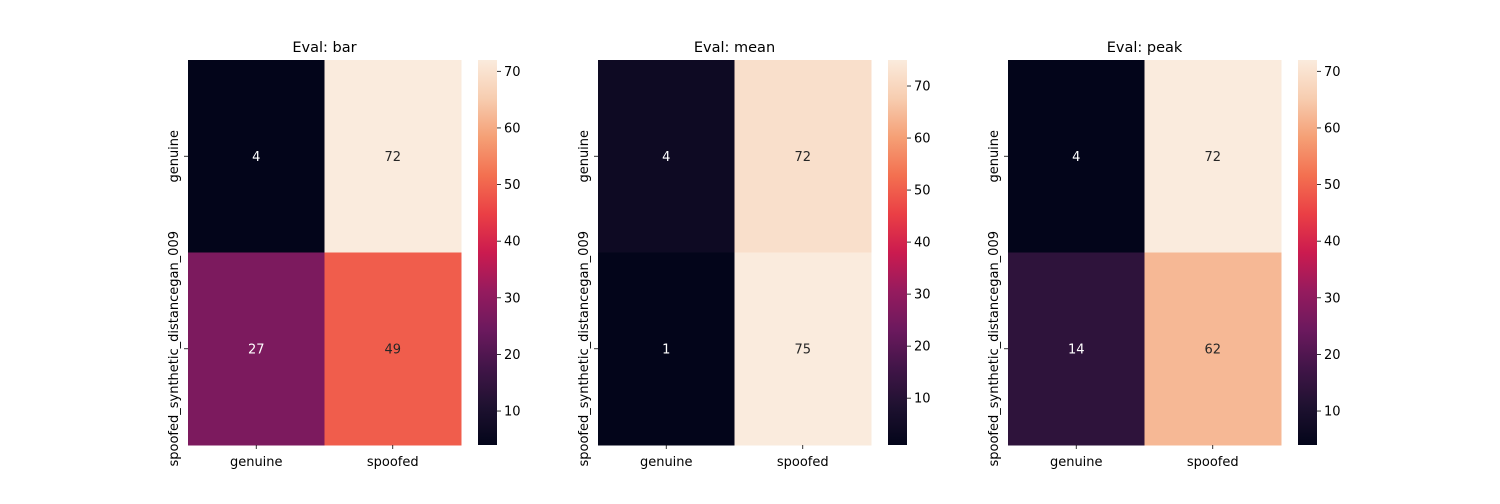 Image resolution: width=1500 pixels, height=504 pixels. I want to click on cell-value-label: 14, so click(1076, 349).